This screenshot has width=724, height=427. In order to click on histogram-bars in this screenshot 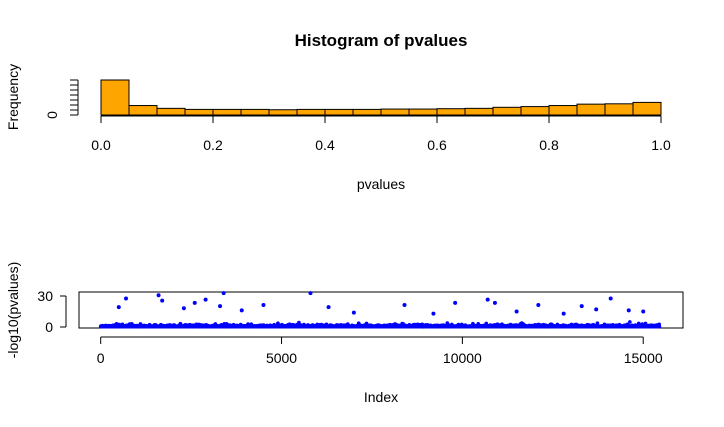, I will do `click(381, 97)`.